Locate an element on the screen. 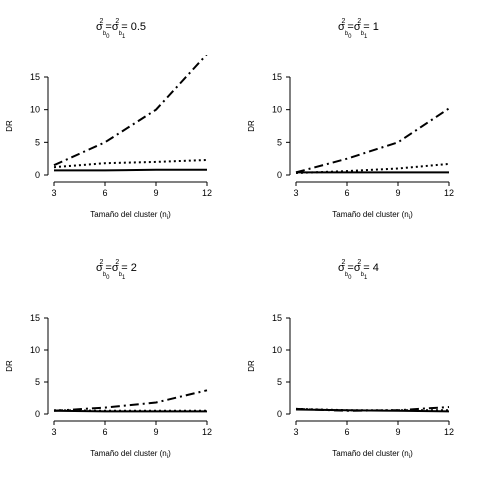 Image resolution: width=480 pixels, height=480 pixels. panel-title: σb02 =σb12 = 1 is located at coordinates (358, 29).